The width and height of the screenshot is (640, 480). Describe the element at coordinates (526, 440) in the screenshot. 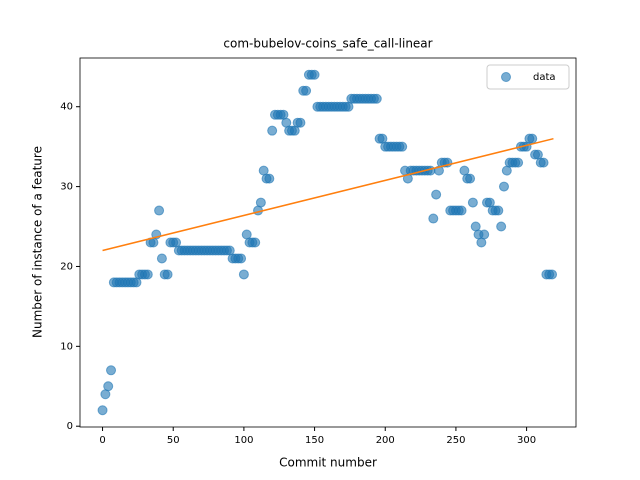

I see `x-tick-label: 300` at that location.